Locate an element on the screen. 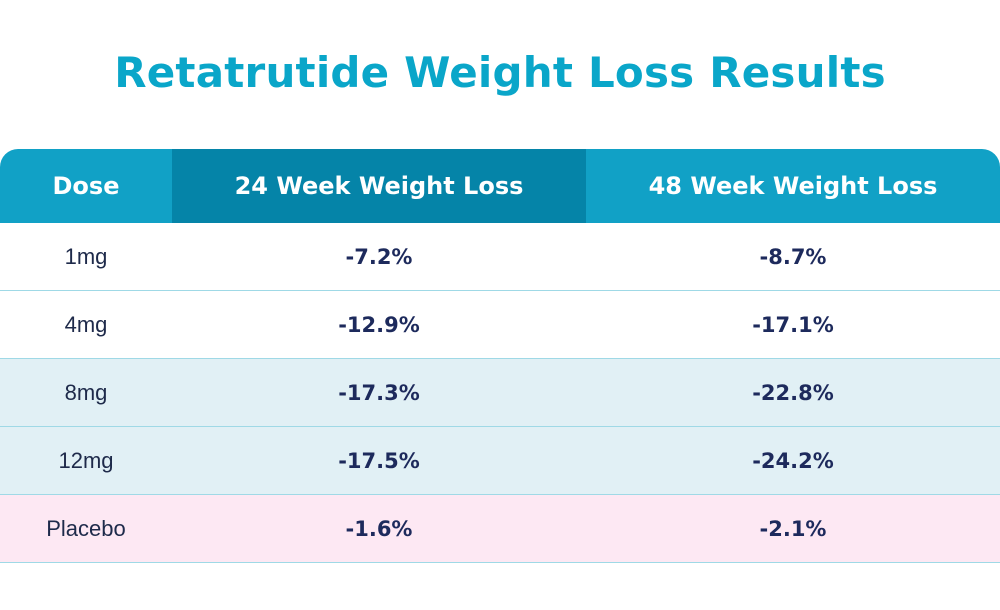 The width and height of the screenshot is (1000, 610). header-48-week: 48 Week Weight Loss is located at coordinates (793, 186).